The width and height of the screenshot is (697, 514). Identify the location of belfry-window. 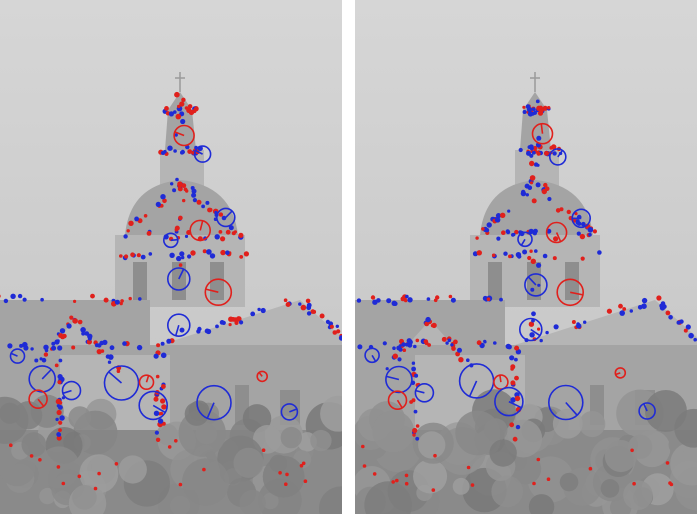
(495, 281).